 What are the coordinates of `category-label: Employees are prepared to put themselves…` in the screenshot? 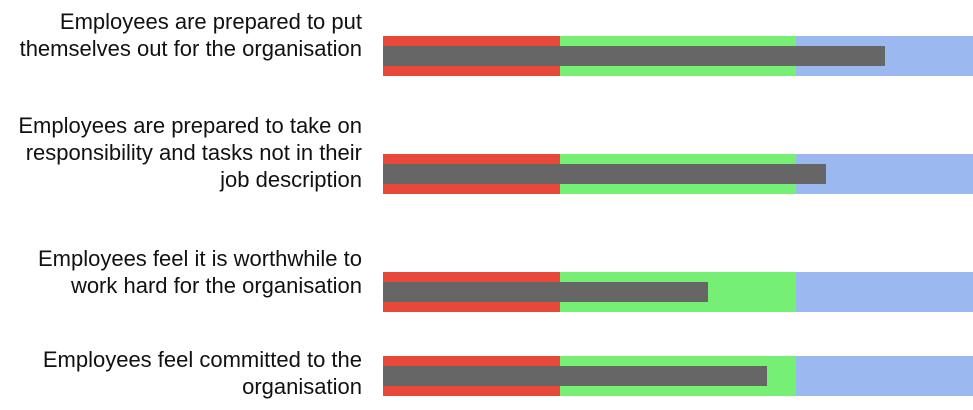 It's located at (190, 35).